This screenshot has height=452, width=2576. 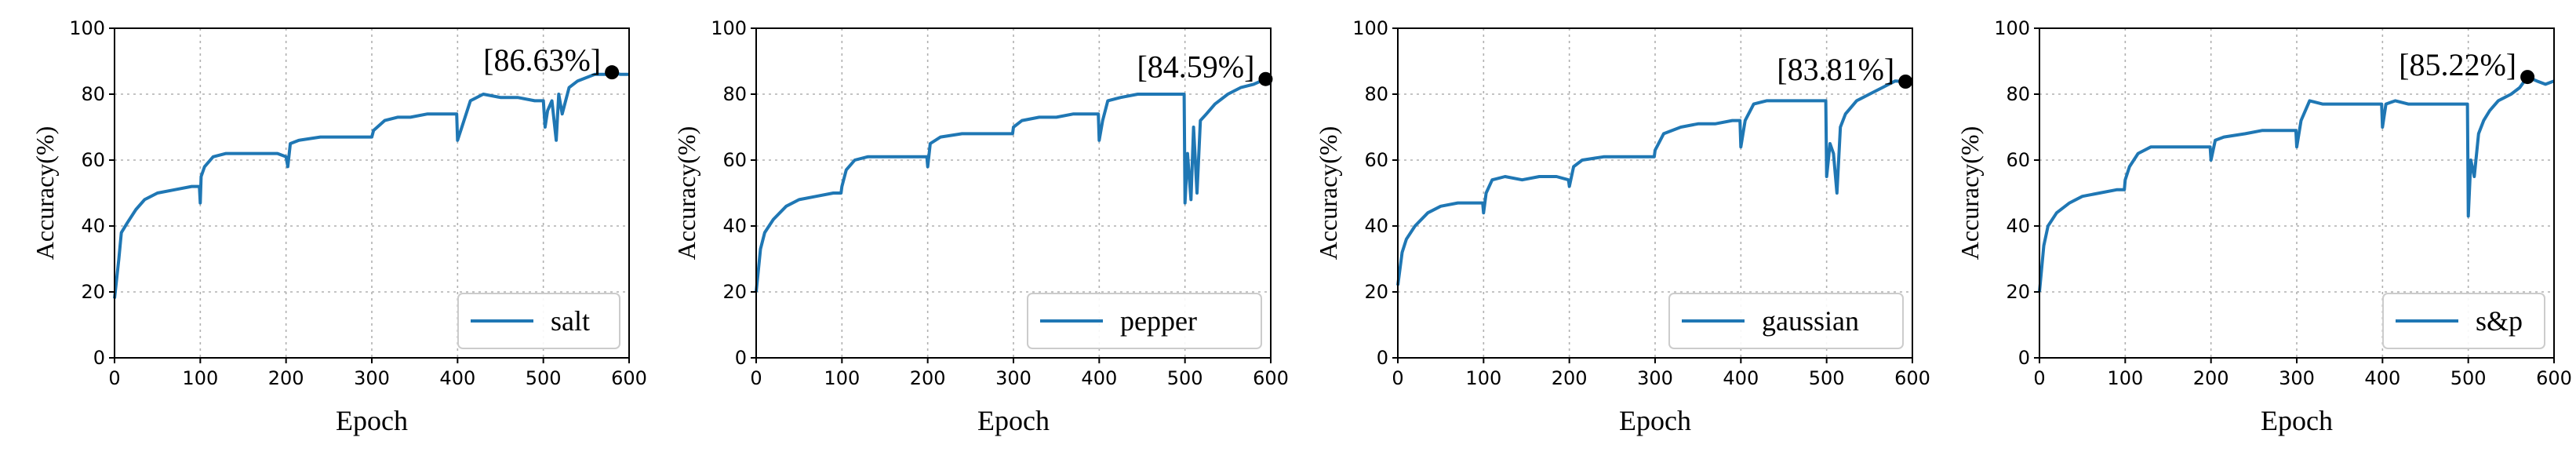 I want to click on legend: s&p, so click(x=2463, y=321).